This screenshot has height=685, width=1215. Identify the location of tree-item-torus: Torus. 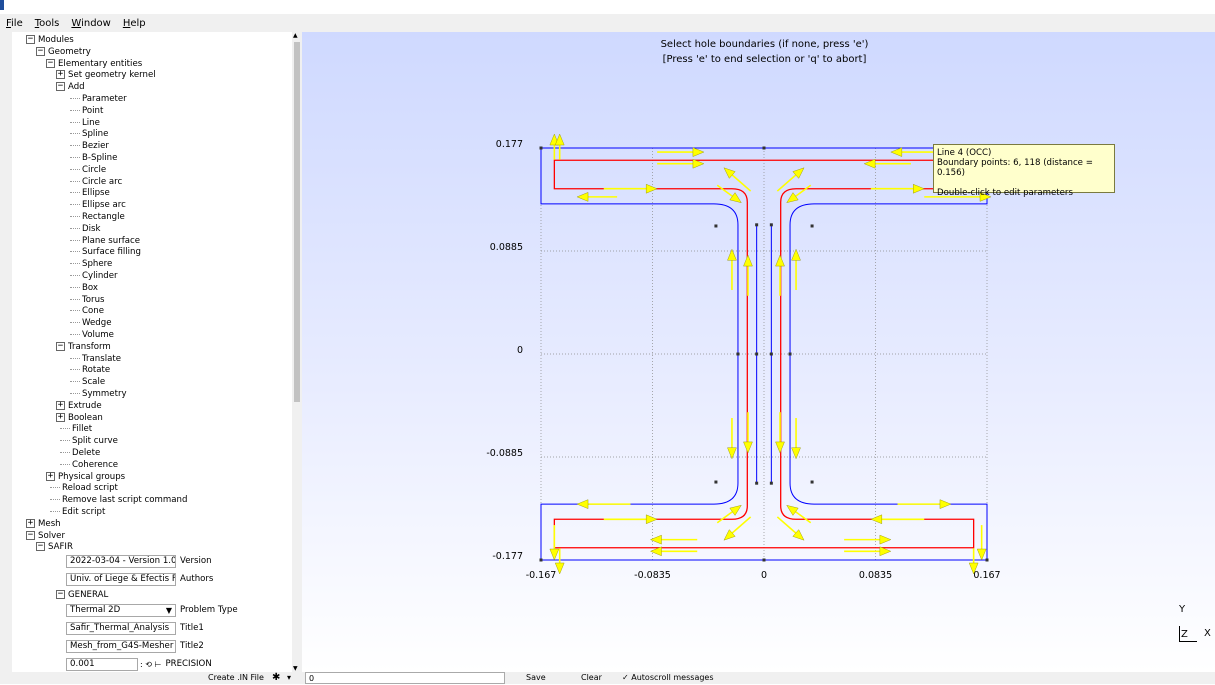
(87, 300).